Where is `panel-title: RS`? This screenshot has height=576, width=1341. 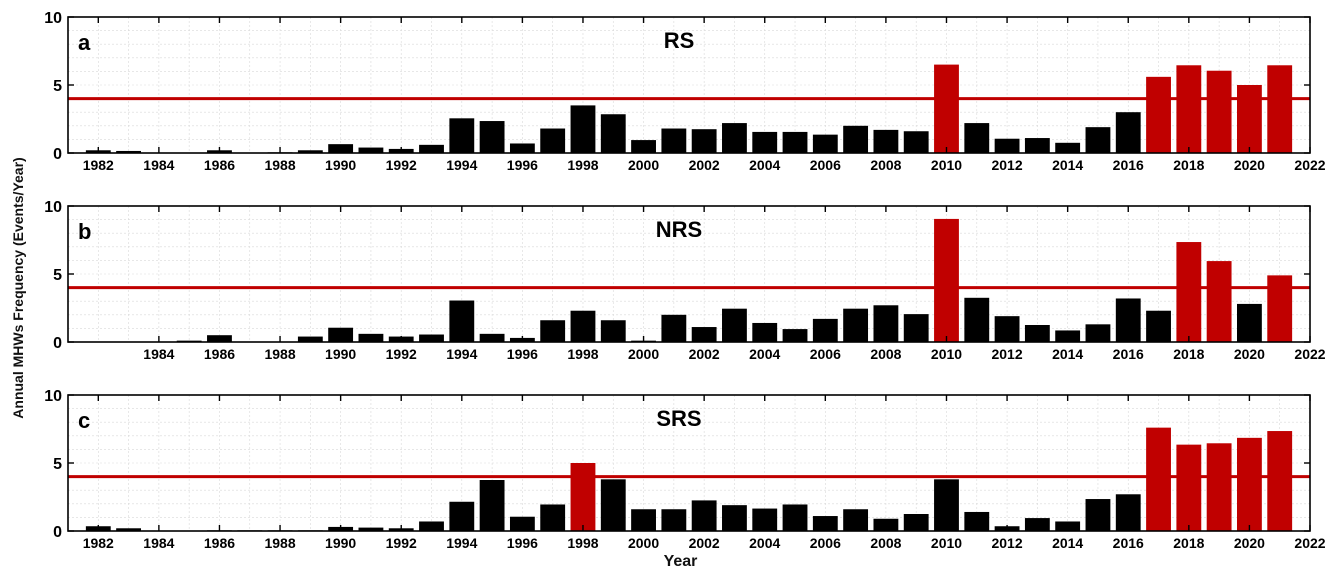
panel-title: RS is located at coordinates (679, 40).